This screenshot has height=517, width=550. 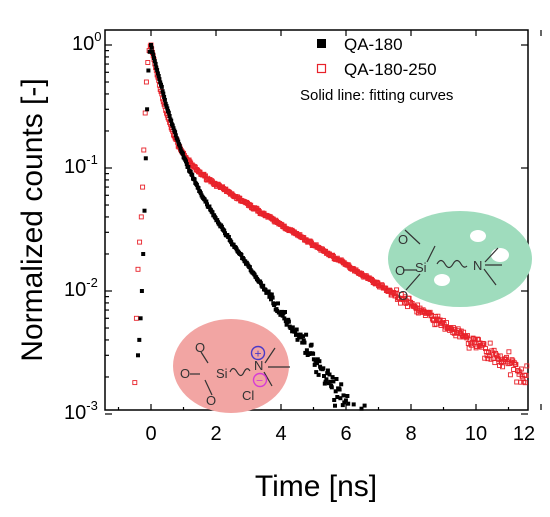 I want to click on x-tick-label: 0, so click(x=150, y=434).